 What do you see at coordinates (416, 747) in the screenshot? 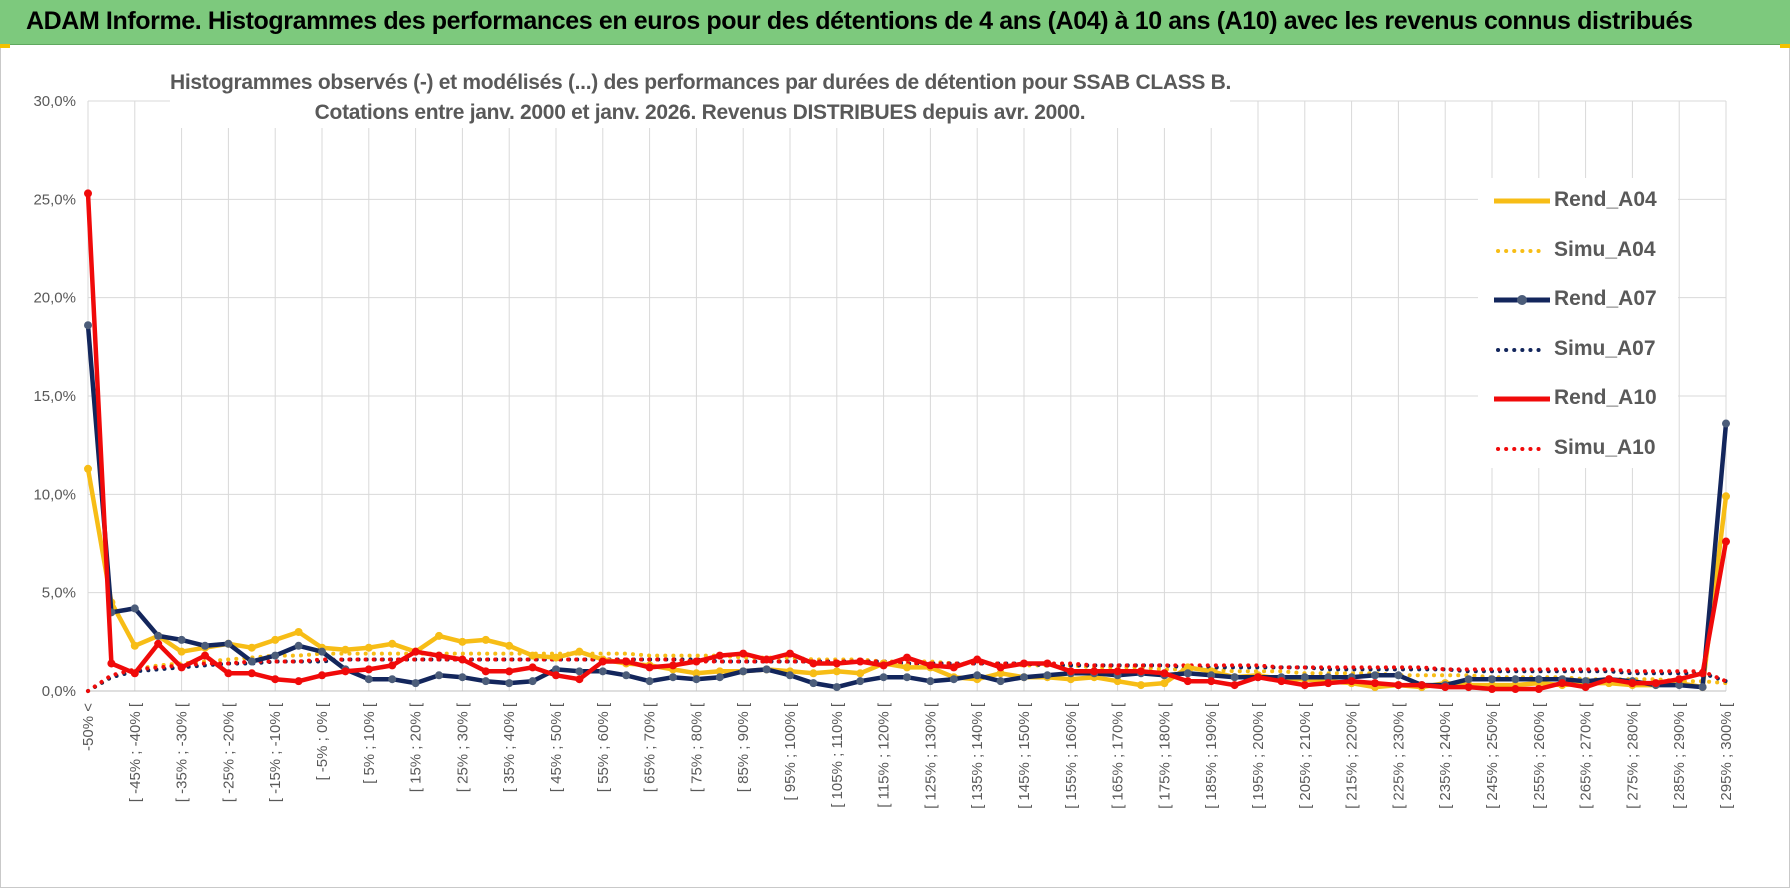
I see `x-tick-label: [ 15% ; 20% [` at bounding box center [416, 747].